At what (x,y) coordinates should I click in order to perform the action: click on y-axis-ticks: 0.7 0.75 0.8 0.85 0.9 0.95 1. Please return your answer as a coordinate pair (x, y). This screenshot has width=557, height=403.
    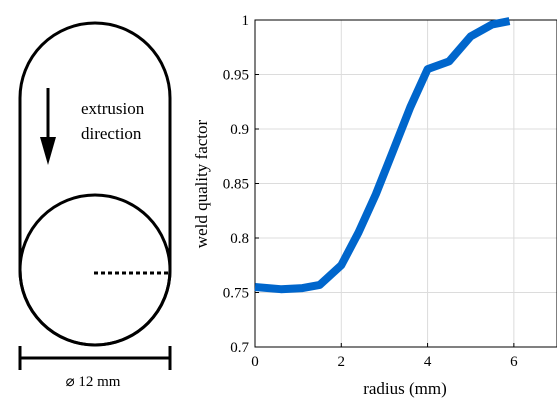
    Looking at the image, I should click on (241, 184).